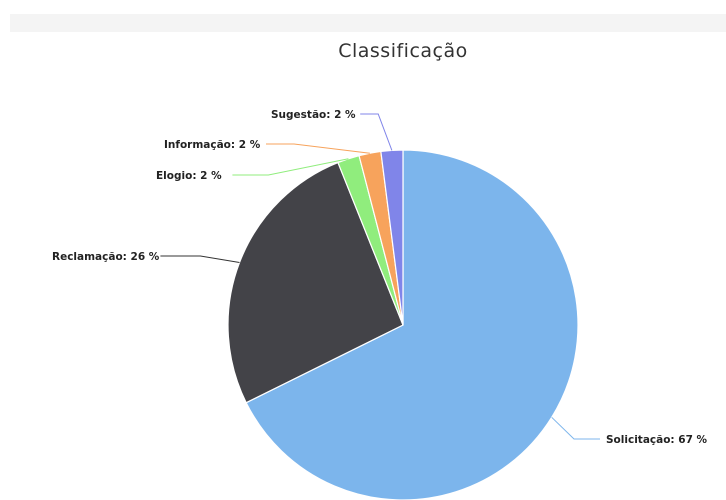 This screenshot has width=726, height=500. Describe the element at coordinates (575, 428) in the screenshot. I see `connector-solicitação` at that location.